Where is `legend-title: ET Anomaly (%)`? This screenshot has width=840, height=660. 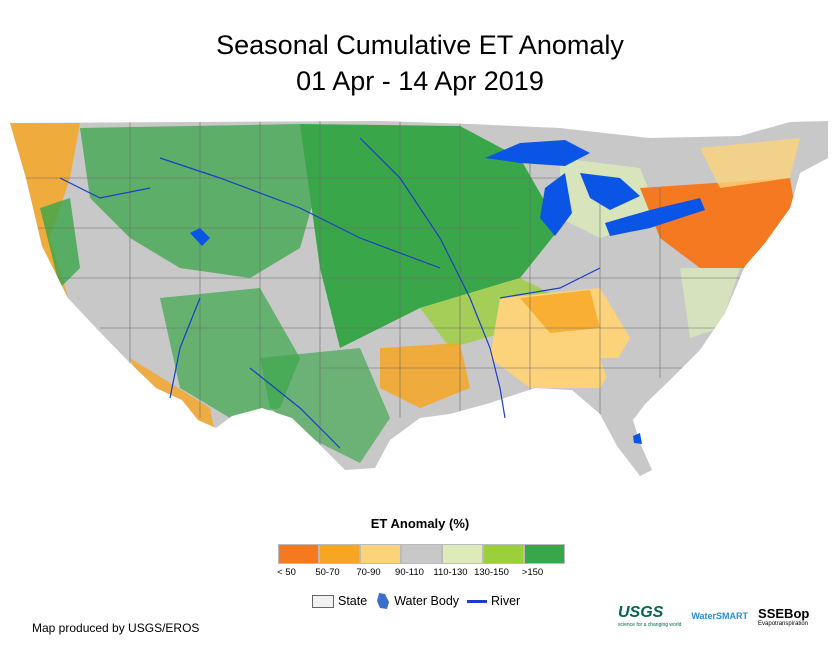
legend-title: ET Anomaly (%) is located at coordinates (420, 523).